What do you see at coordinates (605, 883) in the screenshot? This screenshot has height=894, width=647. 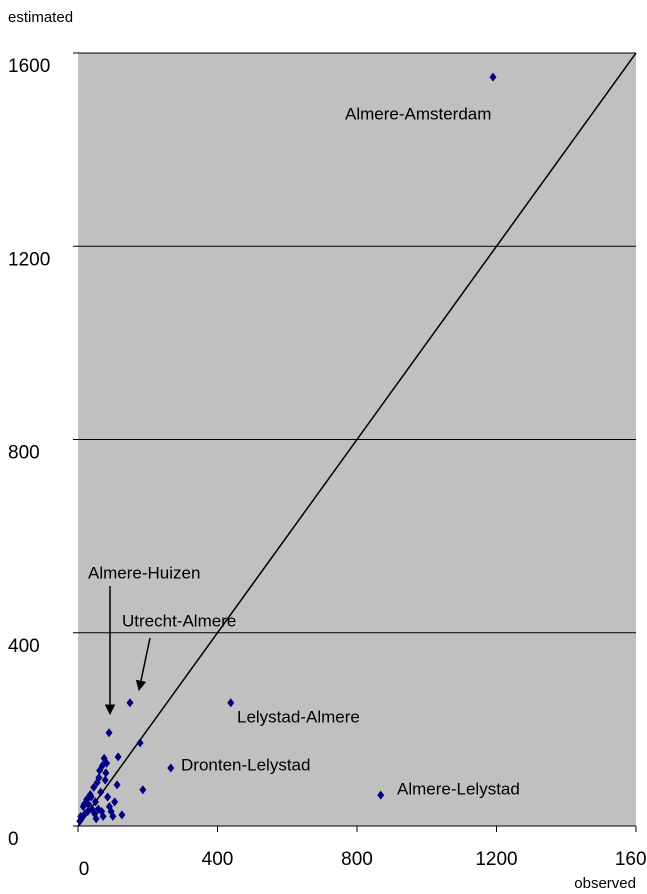 I see `x-axis-label: observed` at bounding box center [605, 883].